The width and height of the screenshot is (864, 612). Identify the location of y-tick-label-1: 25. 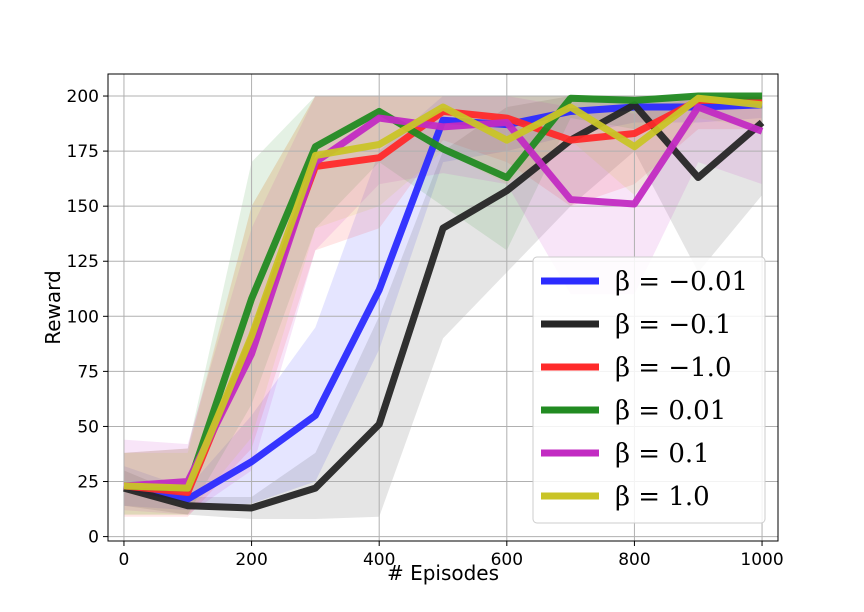
(88, 483).